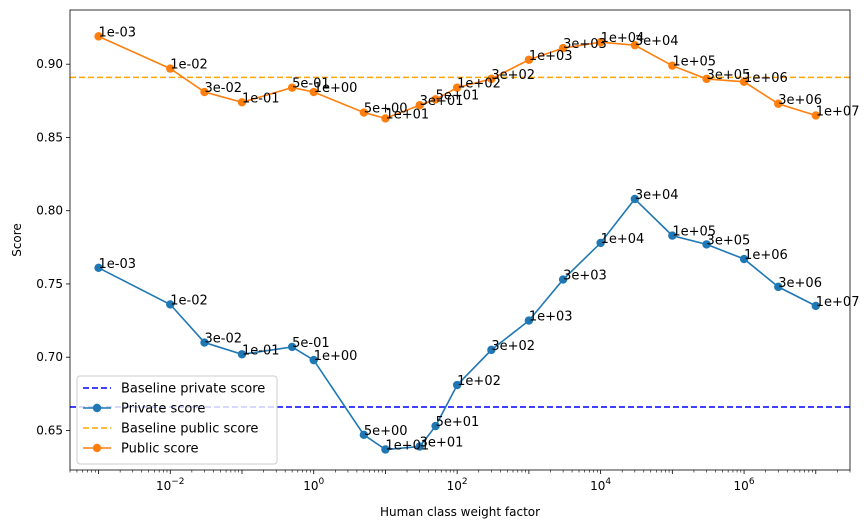 The image size is (866, 529). What do you see at coordinates (694, 62) in the screenshot?
I see `data-label: 1e+05` at bounding box center [694, 62].